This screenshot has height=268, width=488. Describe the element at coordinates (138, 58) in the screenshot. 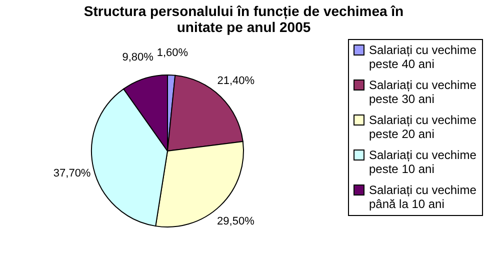

I see `data-label: 9,80%` at that location.